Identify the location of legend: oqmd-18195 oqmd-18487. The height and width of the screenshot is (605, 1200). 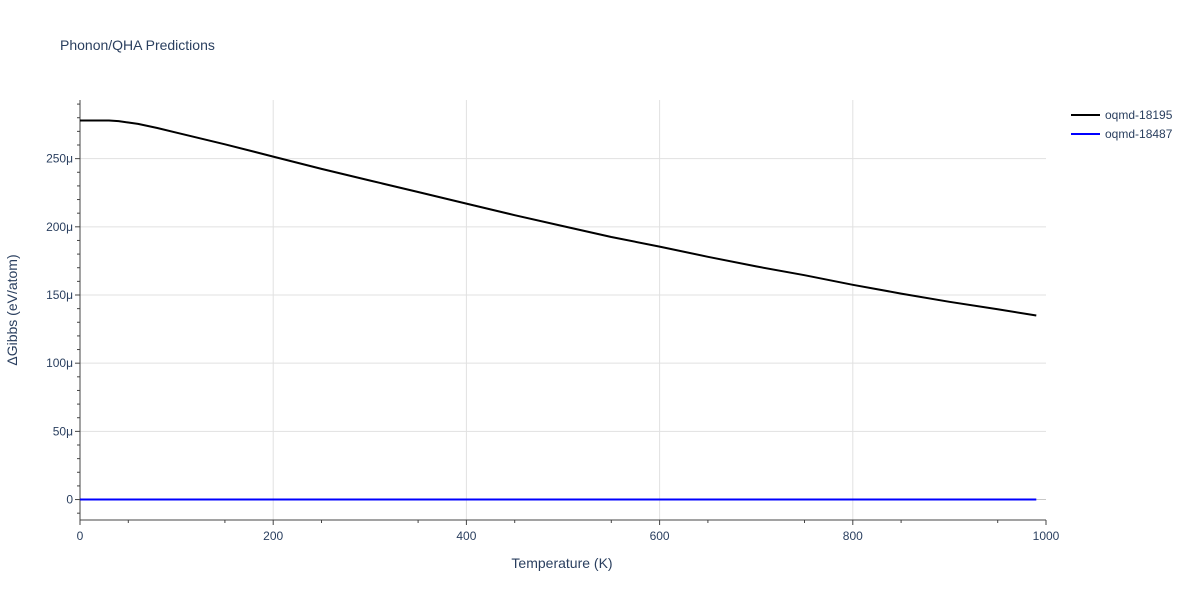
(1122, 124).